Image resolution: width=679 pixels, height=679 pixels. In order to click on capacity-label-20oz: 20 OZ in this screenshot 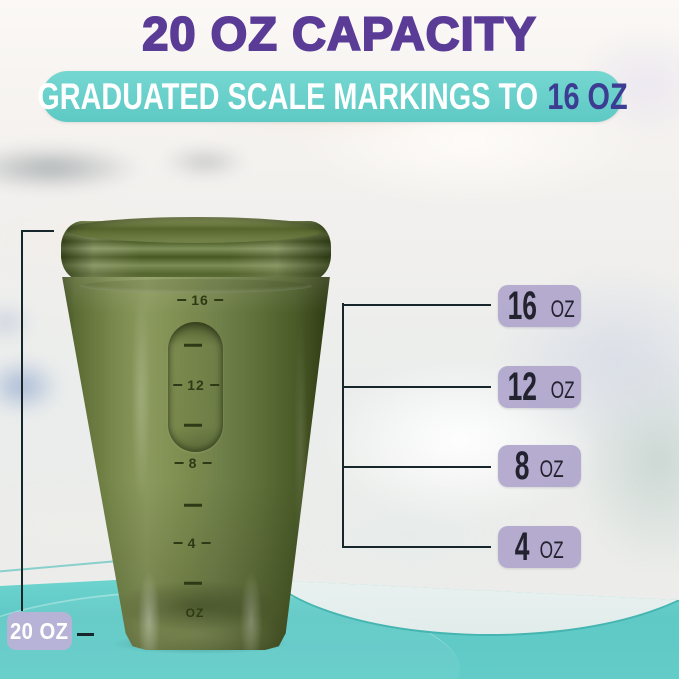, I will do `click(39, 631)`.